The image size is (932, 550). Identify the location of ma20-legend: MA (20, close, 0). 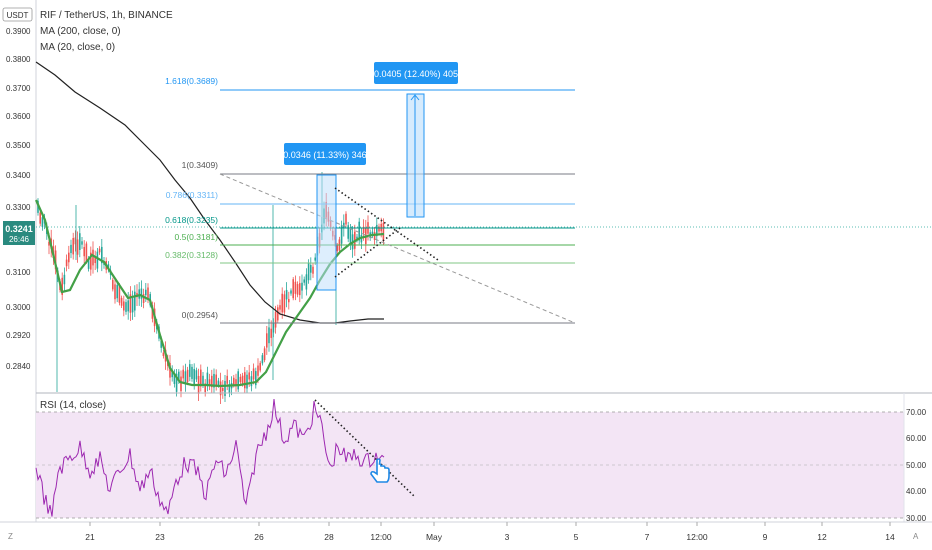
(77, 47).